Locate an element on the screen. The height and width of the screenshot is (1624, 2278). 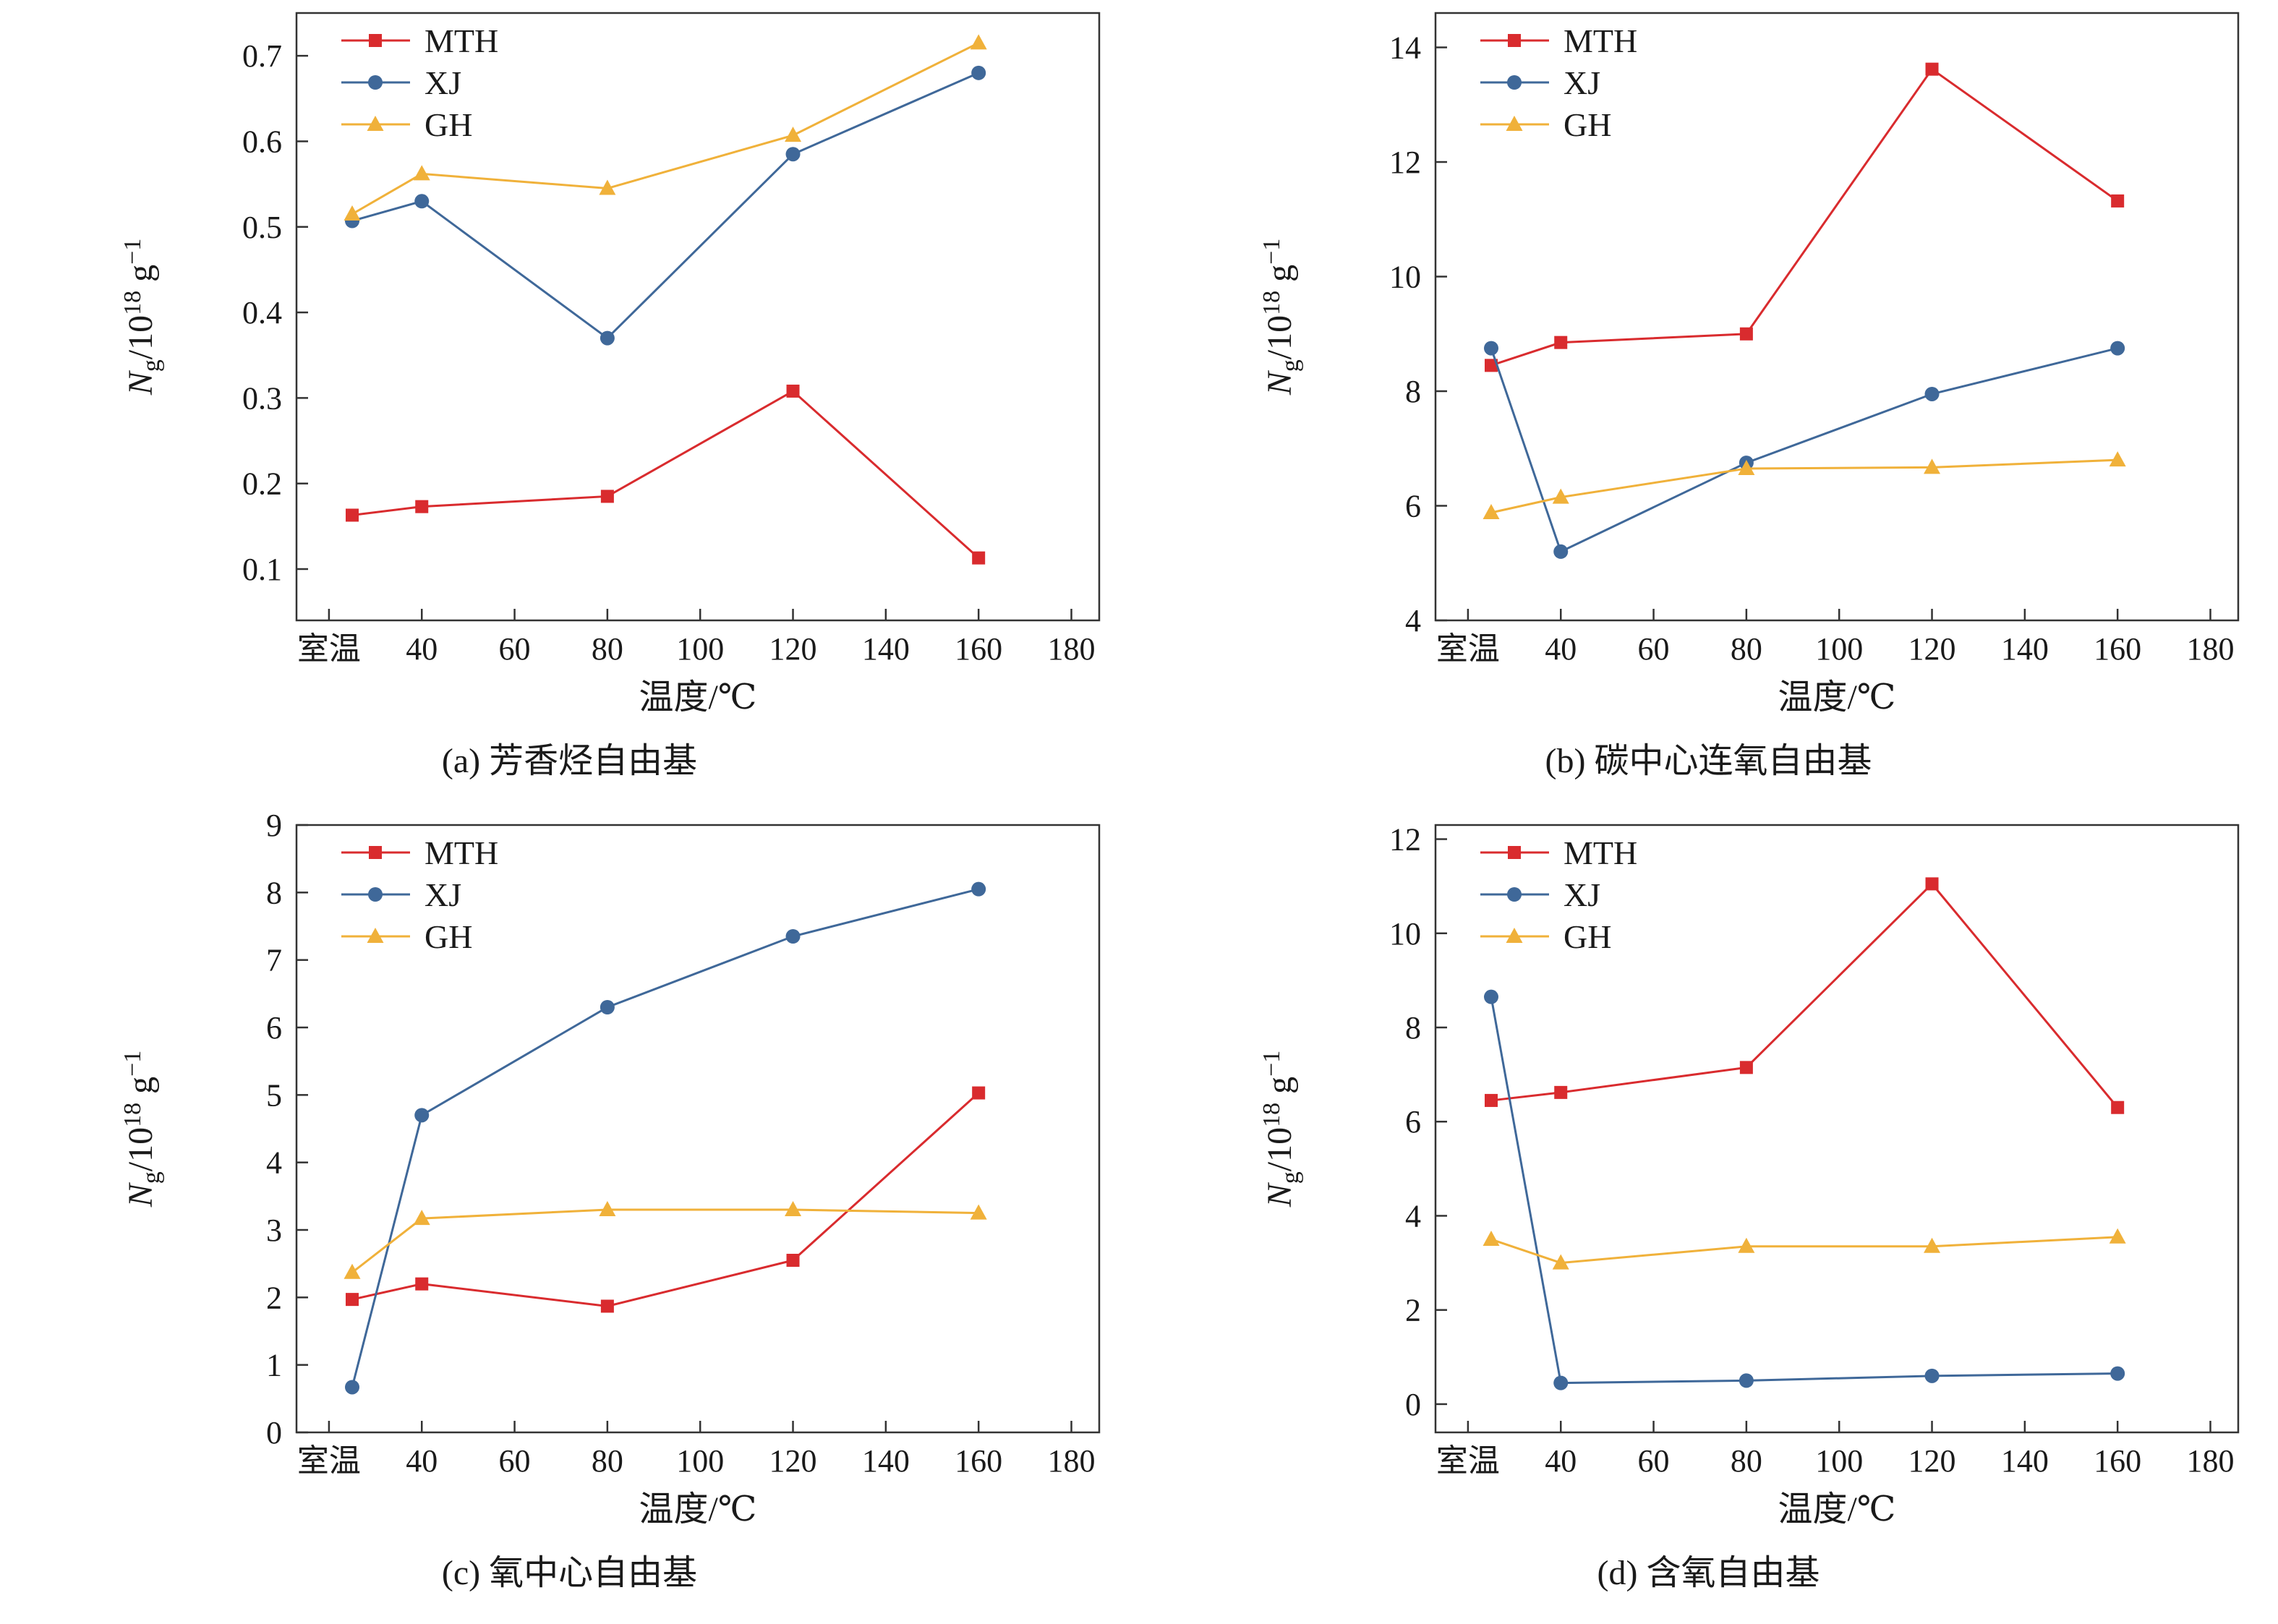
y-tick-label: 12 is located at coordinates (1405, 840).